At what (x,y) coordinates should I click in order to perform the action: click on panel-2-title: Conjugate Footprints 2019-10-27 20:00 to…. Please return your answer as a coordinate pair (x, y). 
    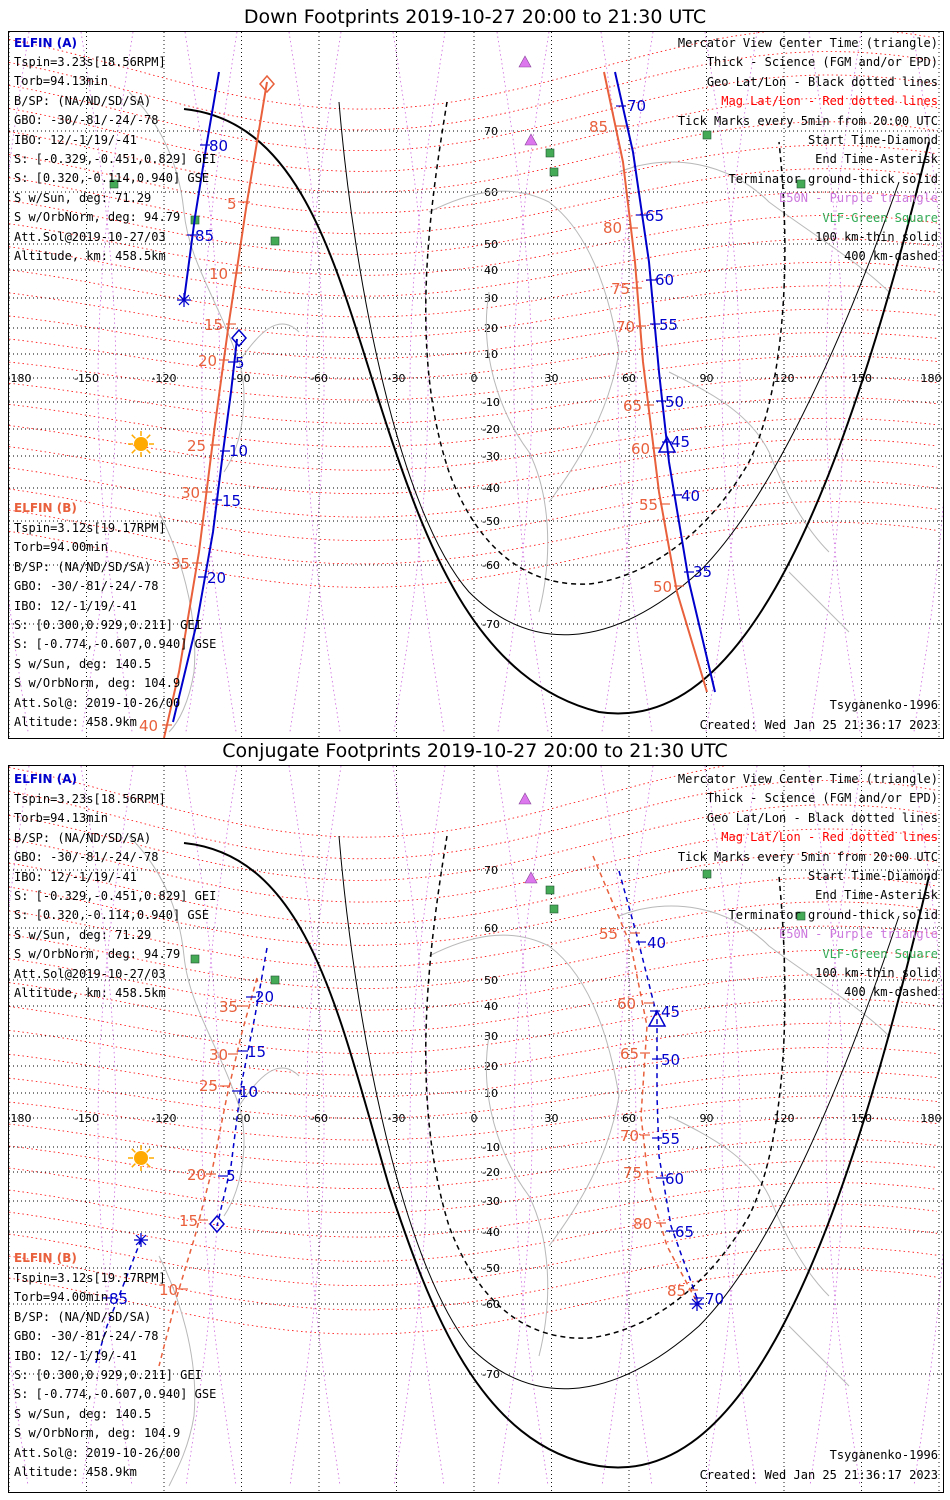
    Looking at the image, I should click on (475, 751).